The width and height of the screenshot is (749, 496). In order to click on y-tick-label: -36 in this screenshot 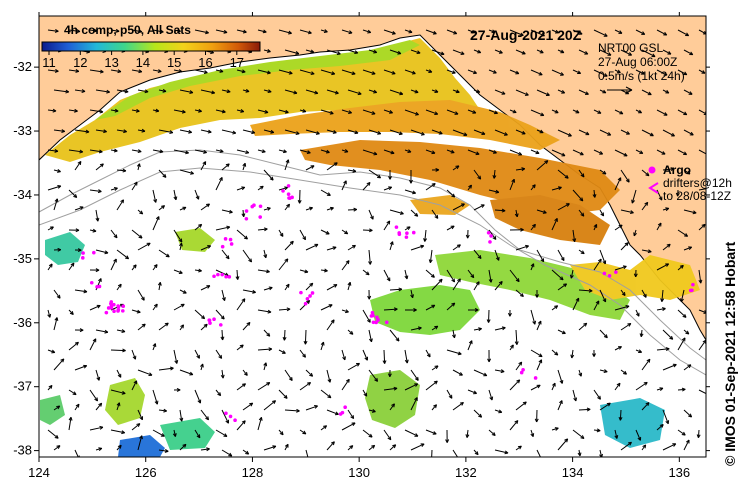, I will do `click(22, 322)`.